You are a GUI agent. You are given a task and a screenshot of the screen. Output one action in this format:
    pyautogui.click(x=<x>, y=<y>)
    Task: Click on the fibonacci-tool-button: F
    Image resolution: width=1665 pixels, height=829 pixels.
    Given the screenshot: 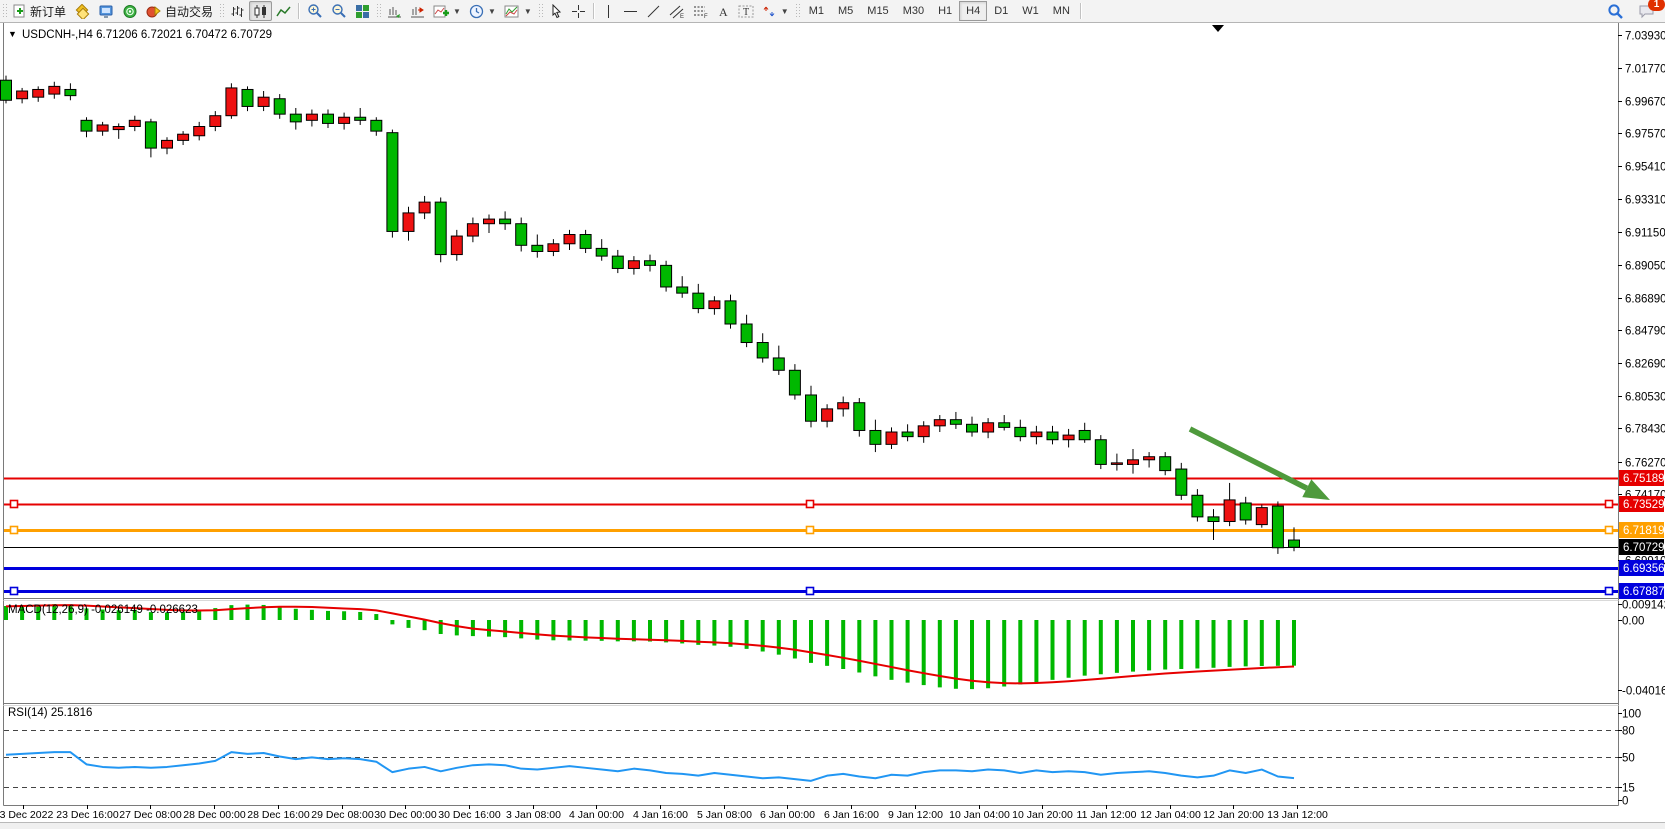 What is the action you would take?
    pyautogui.click(x=701, y=11)
    